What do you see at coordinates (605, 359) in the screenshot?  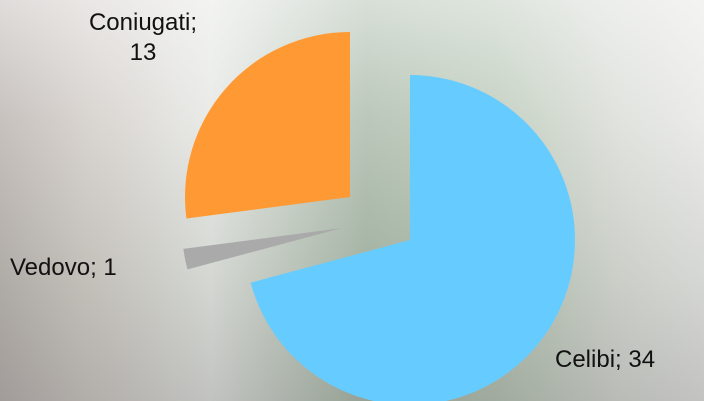 I see `data-label: Celibi; 34` at bounding box center [605, 359].